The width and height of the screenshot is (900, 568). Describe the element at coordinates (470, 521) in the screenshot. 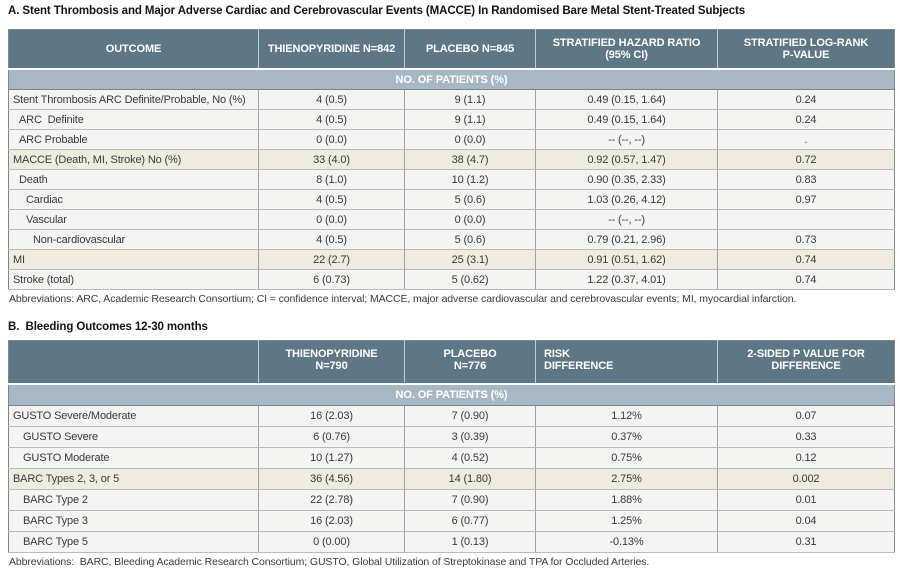

I see `placebo-cell: 6 (0.77)` at that location.